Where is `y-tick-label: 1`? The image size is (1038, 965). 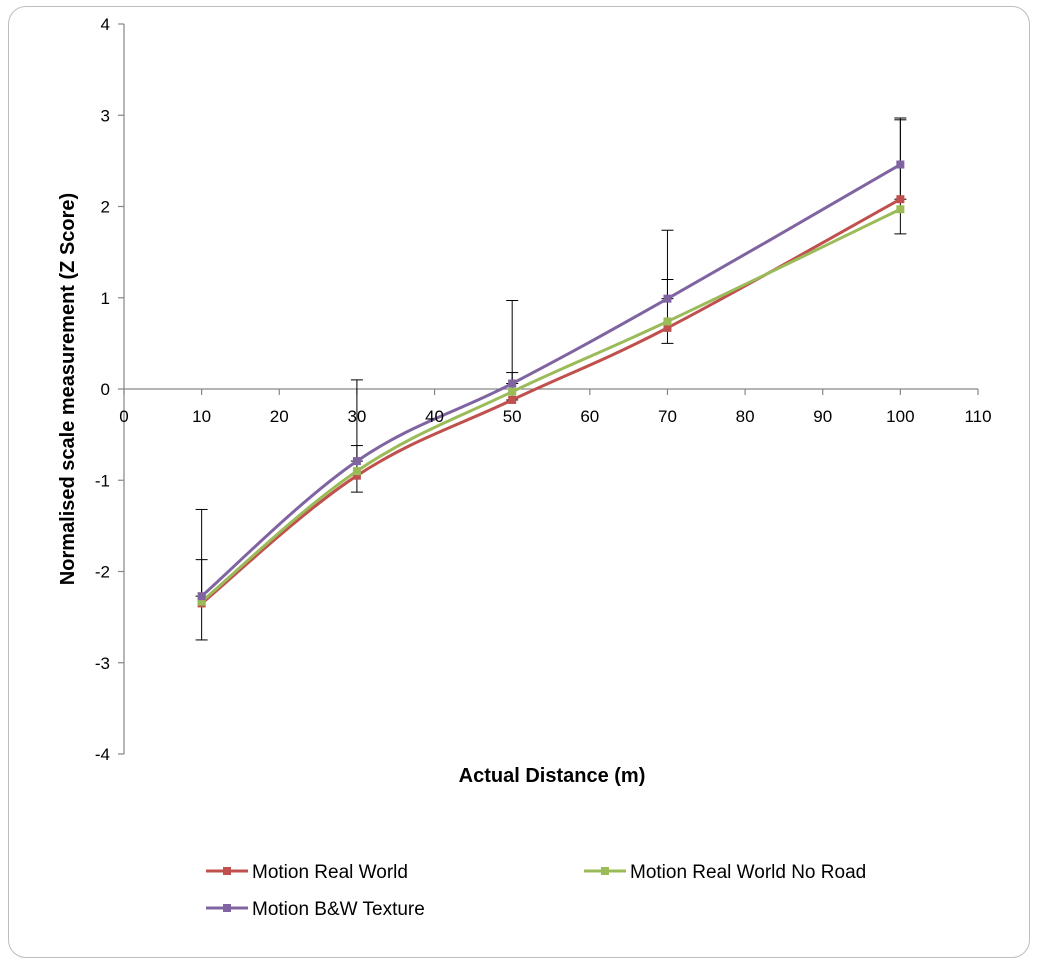 y-tick-label: 1 is located at coordinates (105, 298).